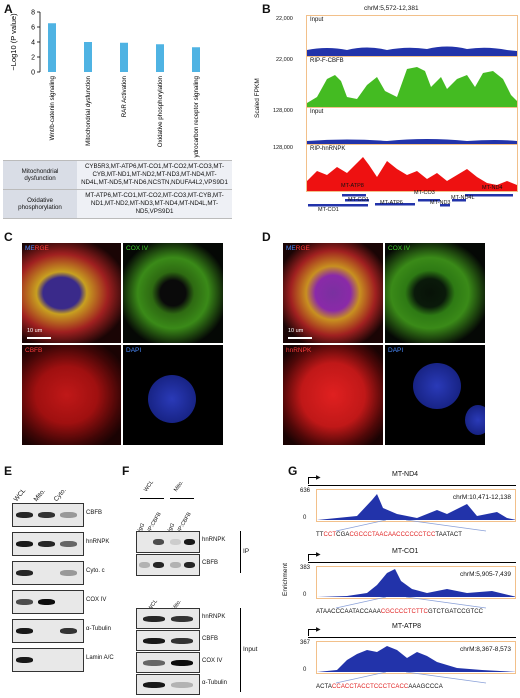 The height and width of the screenshot is (698, 520). What do you see at coordinates (60, 494) in the screenshot?
I see `lane-label: Cyto.` at bounding box center [60, 494].